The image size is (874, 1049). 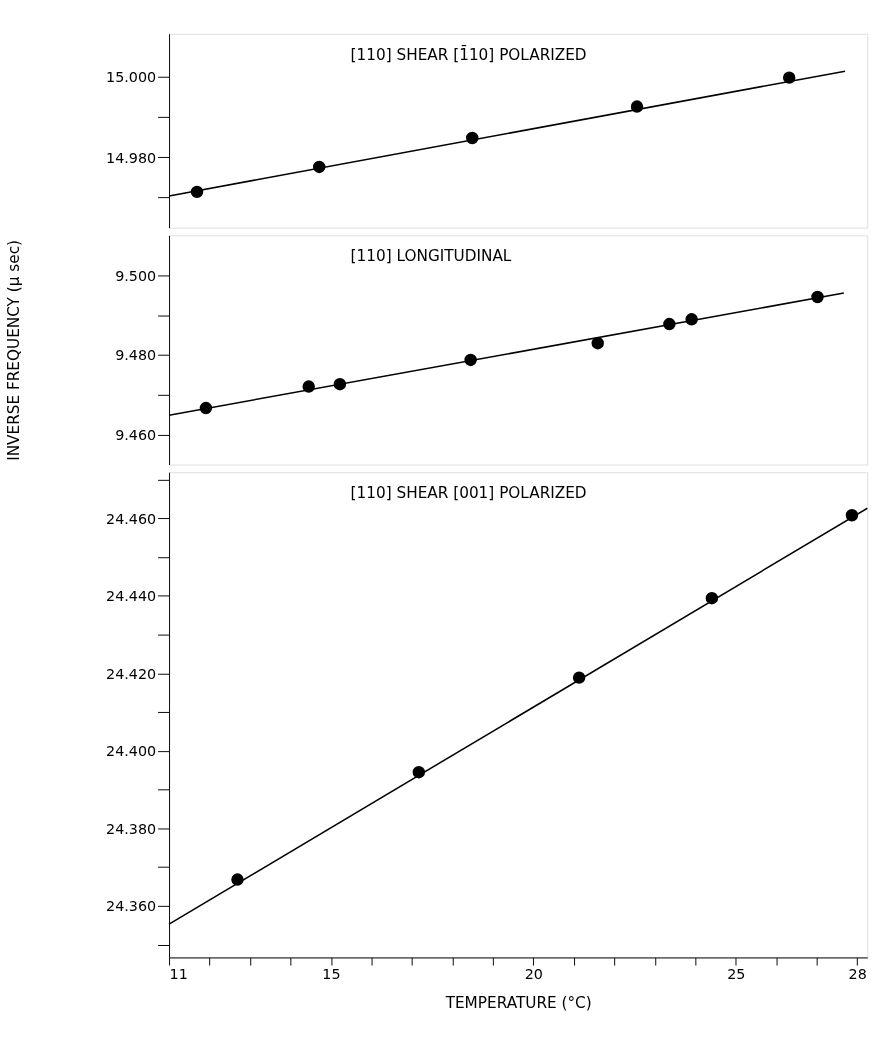 I want to click on point, so click(x=597, y=343).